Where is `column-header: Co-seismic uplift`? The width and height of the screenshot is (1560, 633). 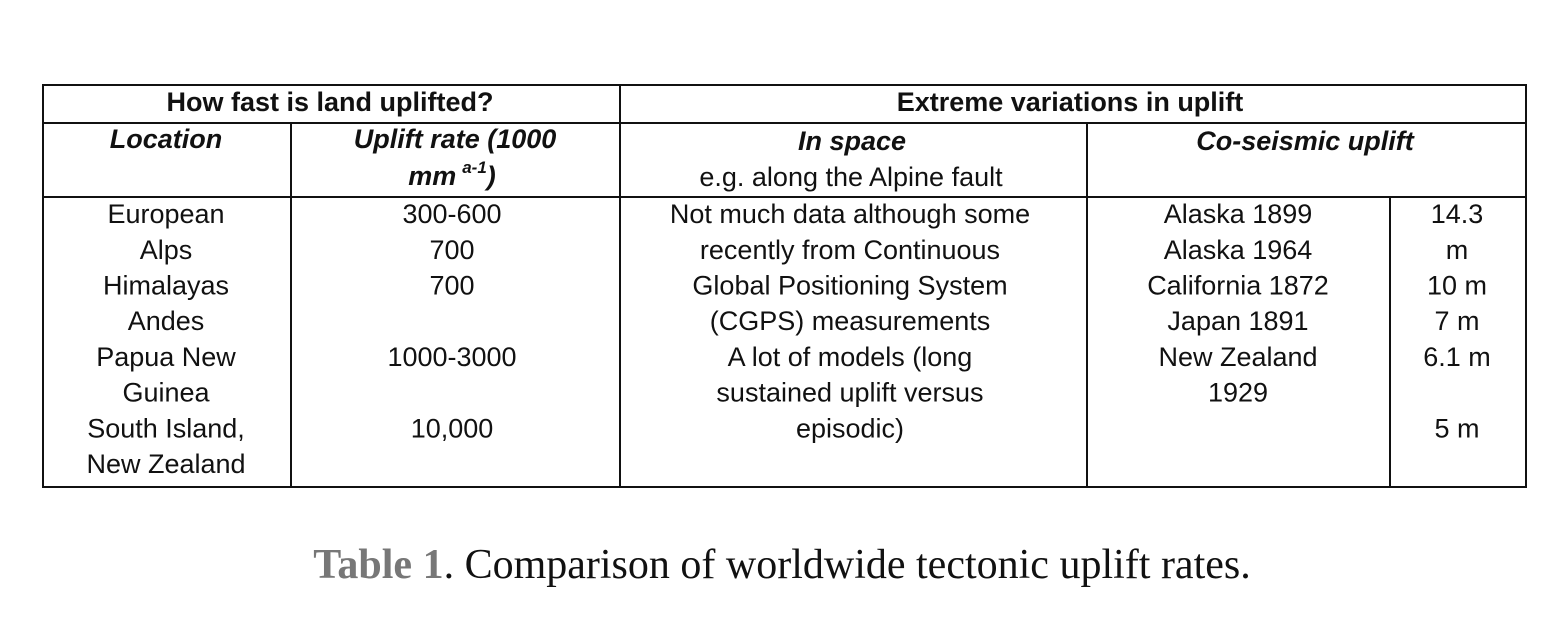
column-header: Co-seismic uplift is located at coordinates (1305, 141).